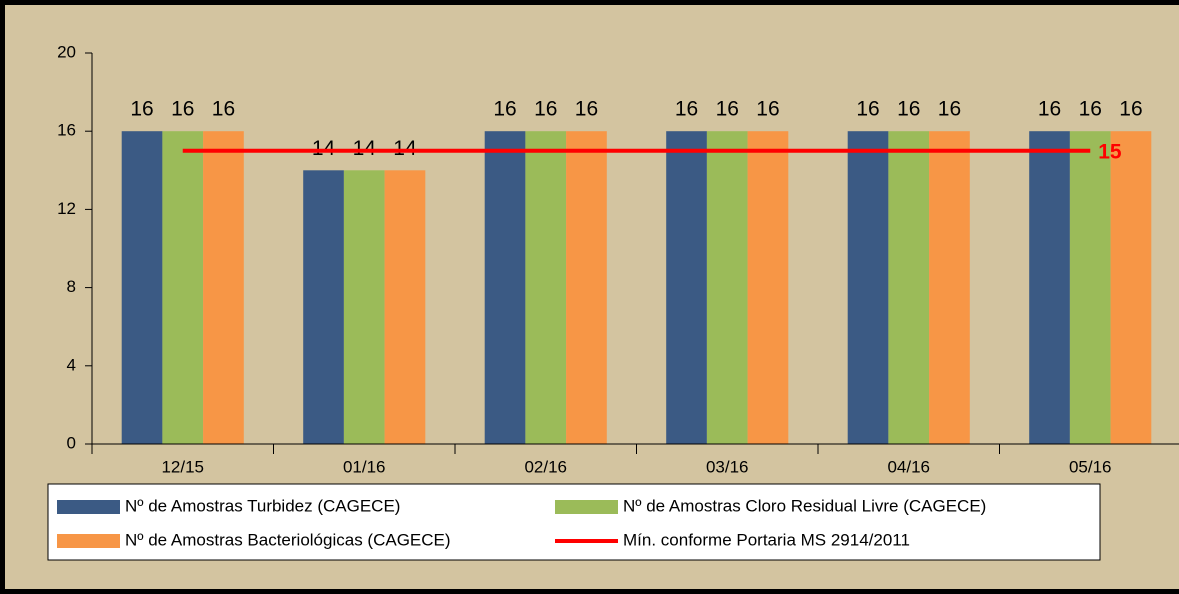  I want to click on line-data-label: 15, so click(1110, 151).